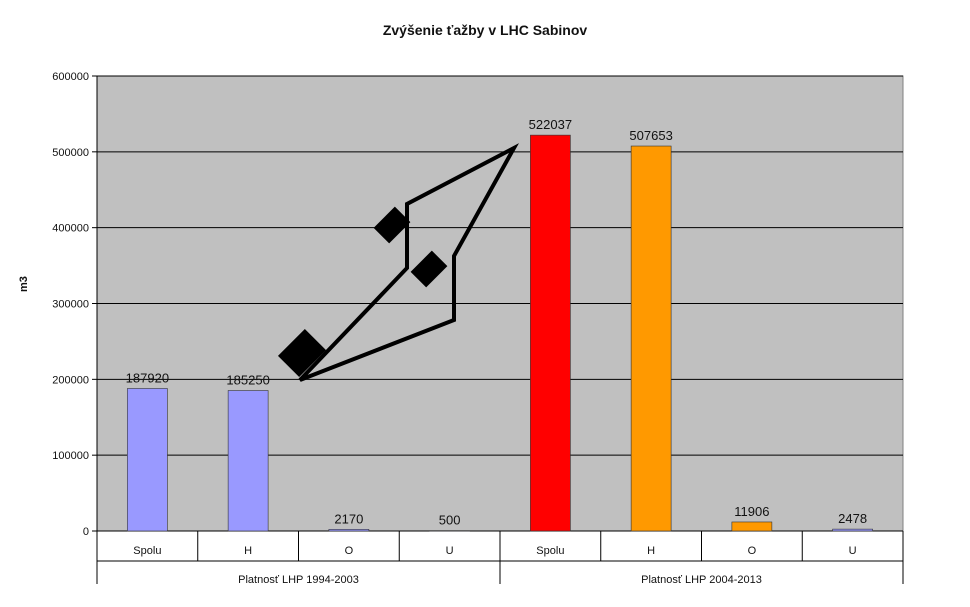  I want to click on y-tick-label: 200000, so click(70, 380).